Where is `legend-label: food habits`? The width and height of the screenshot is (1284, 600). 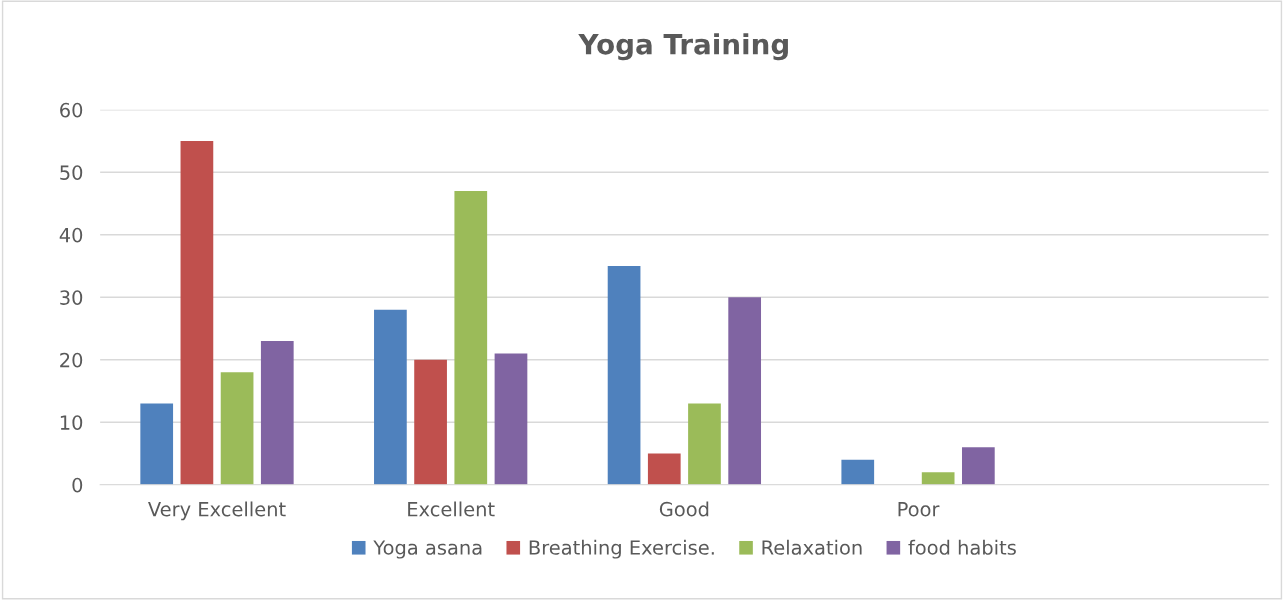 legend-label: food habits is located at coordinates (962, 547).